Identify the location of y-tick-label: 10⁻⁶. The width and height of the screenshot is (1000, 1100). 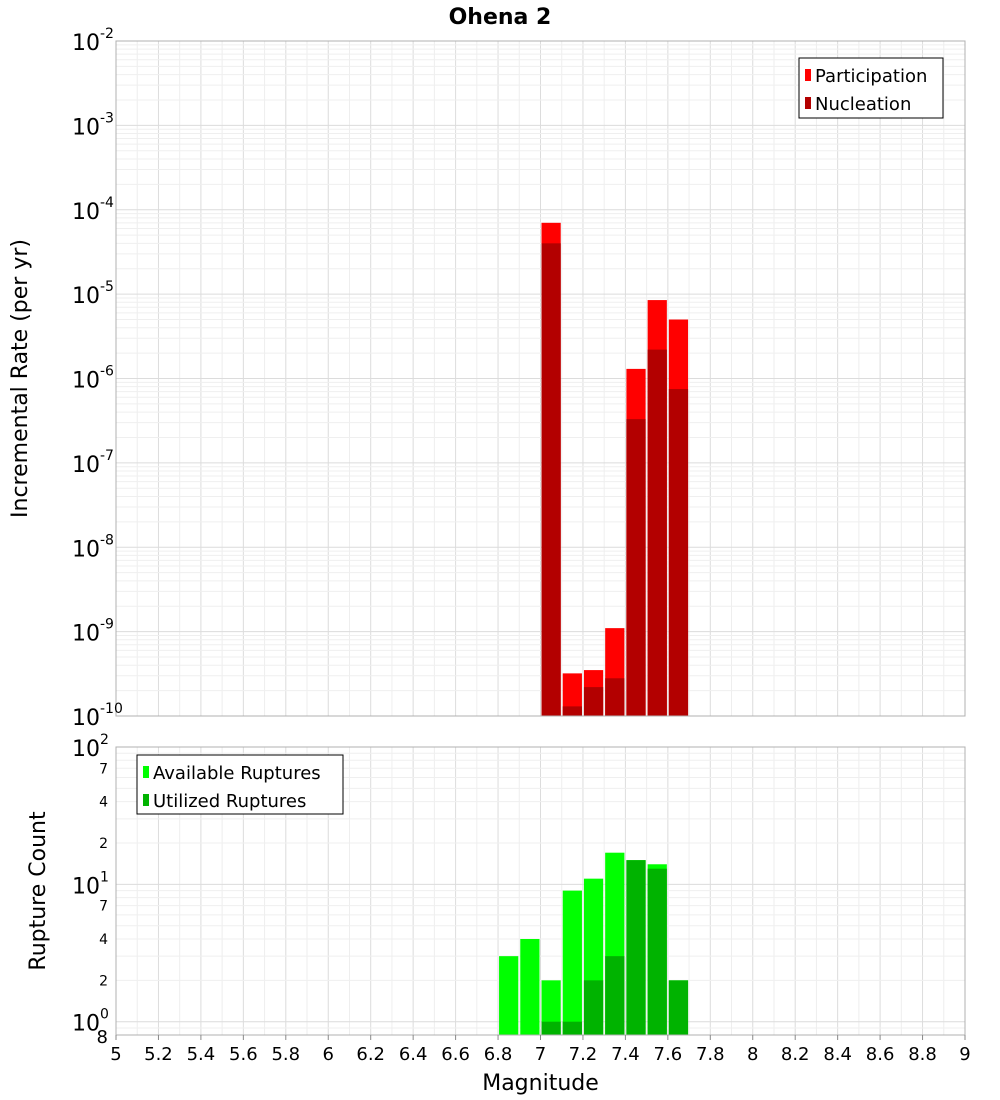
(93, 379).